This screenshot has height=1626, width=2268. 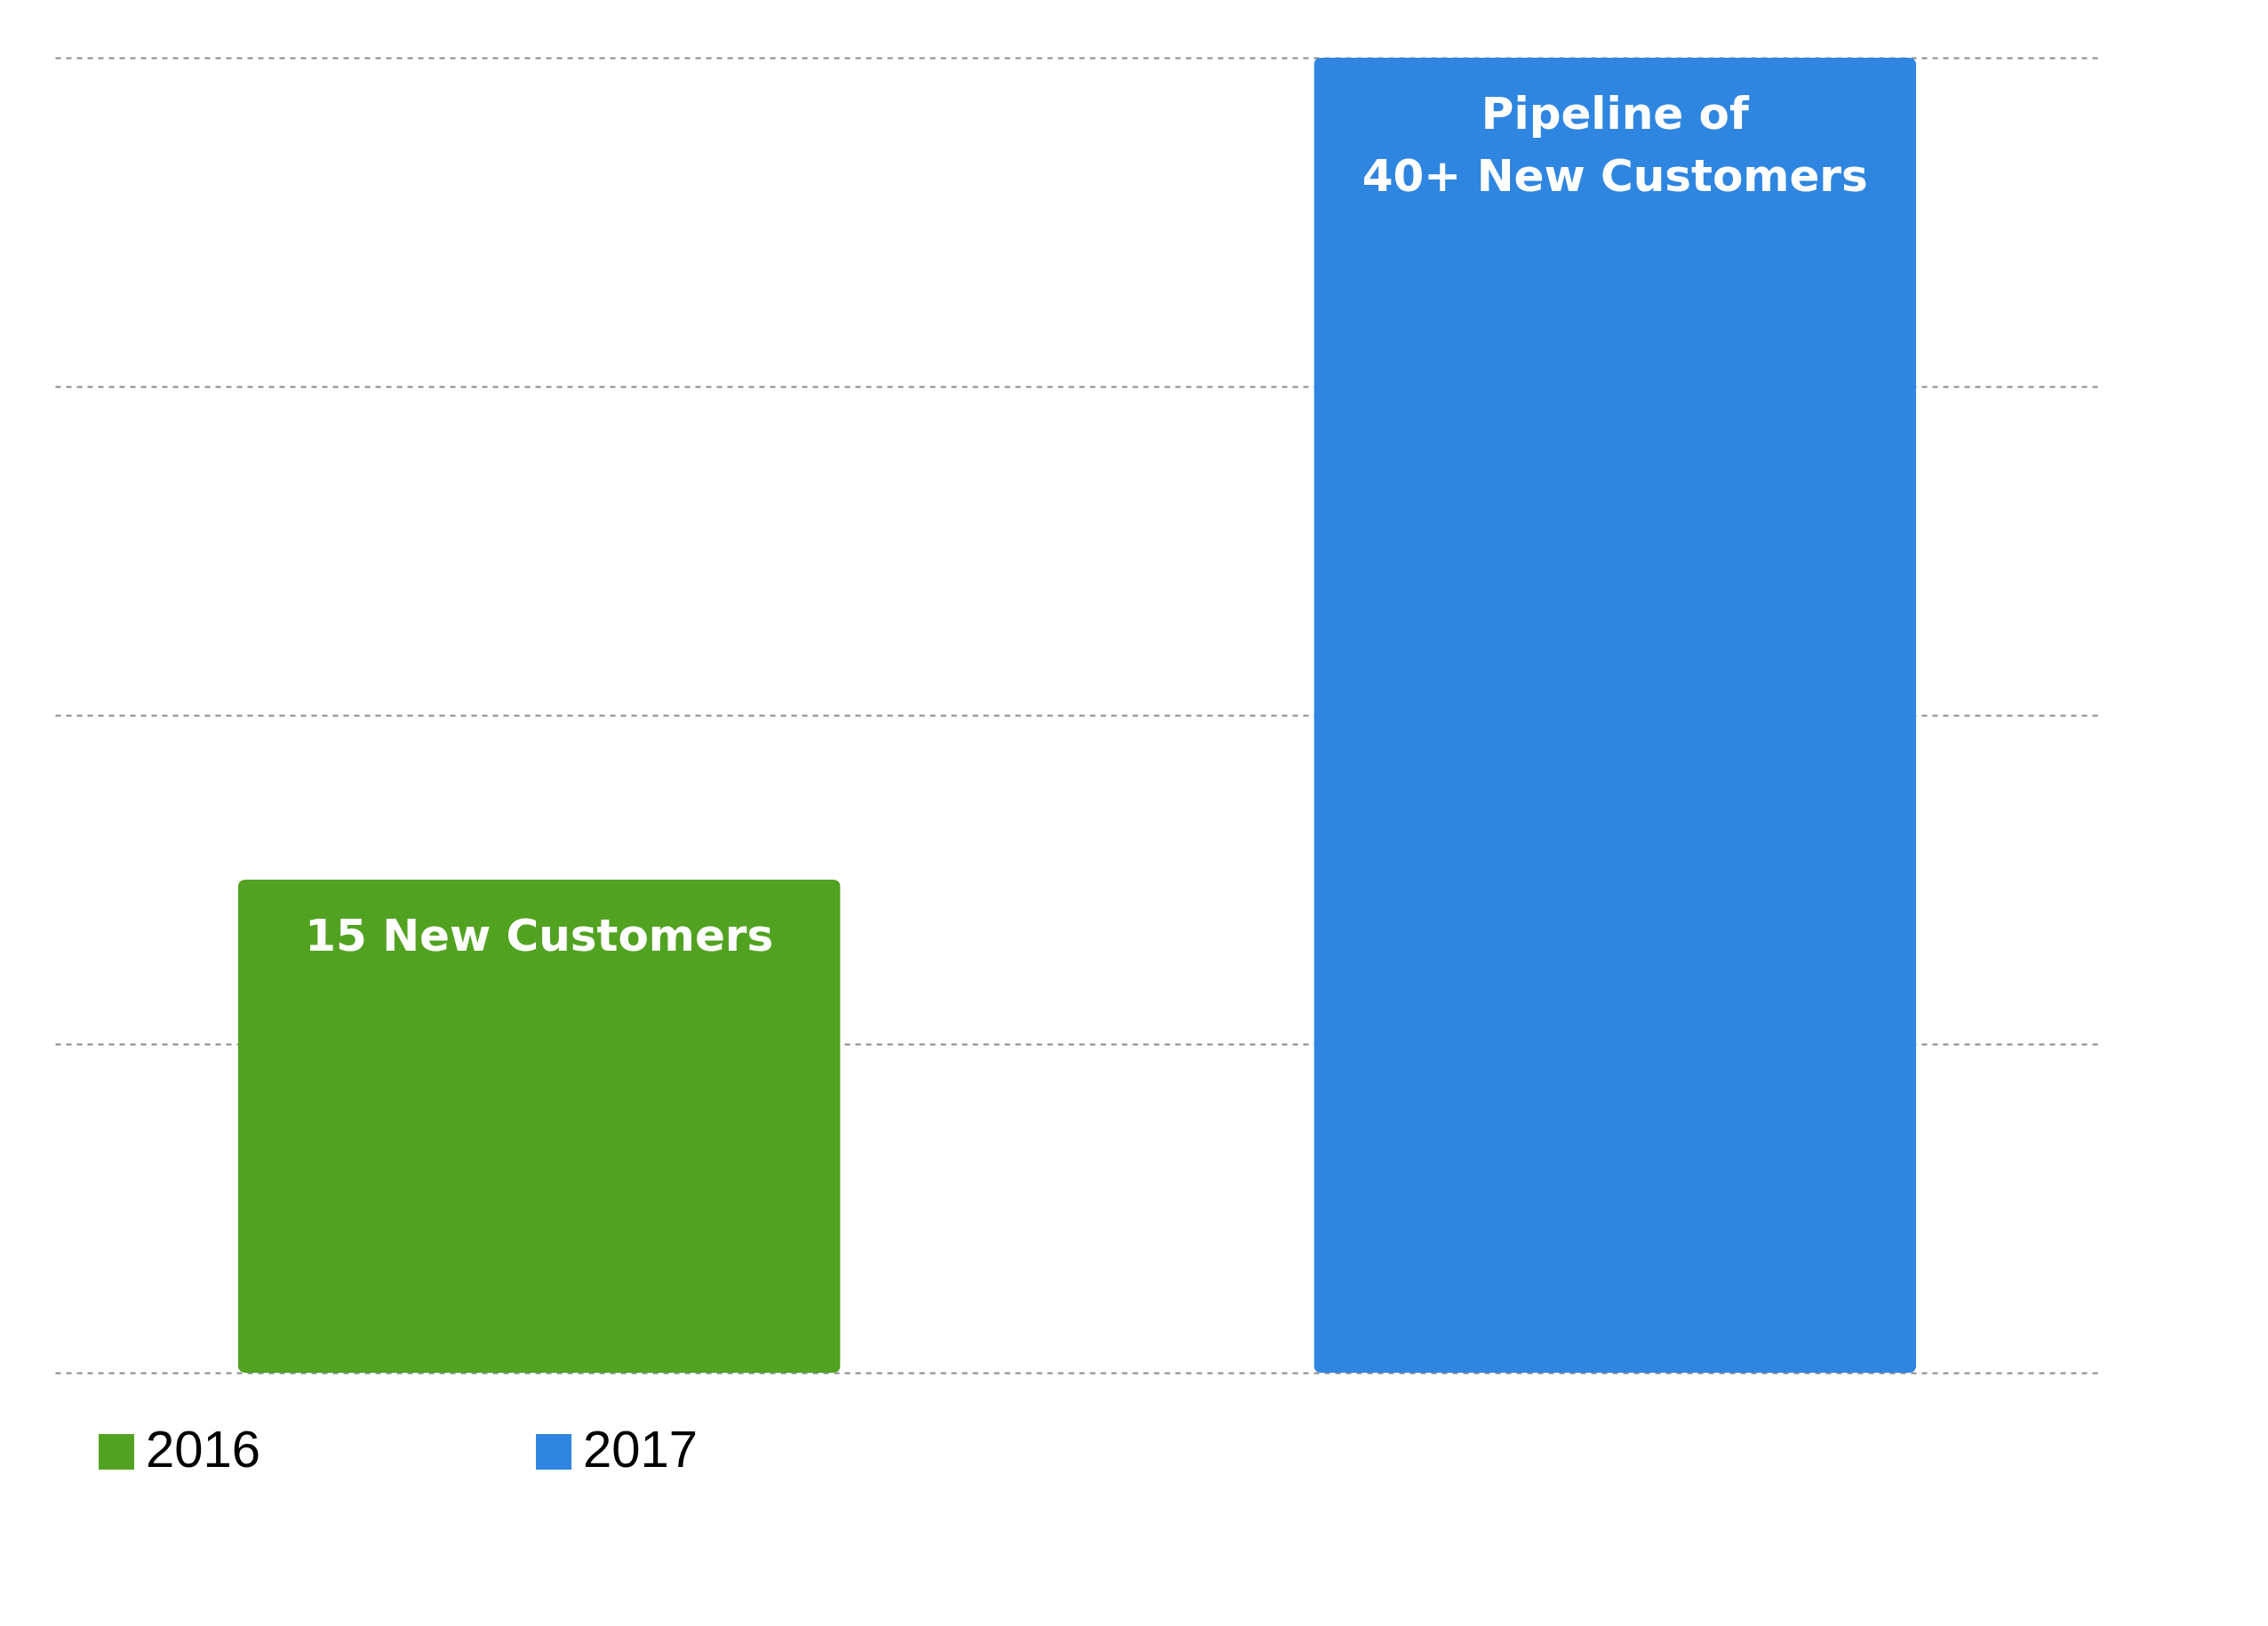 I want to click on data-label: 15 New Customers, so click(x=539, y=936).